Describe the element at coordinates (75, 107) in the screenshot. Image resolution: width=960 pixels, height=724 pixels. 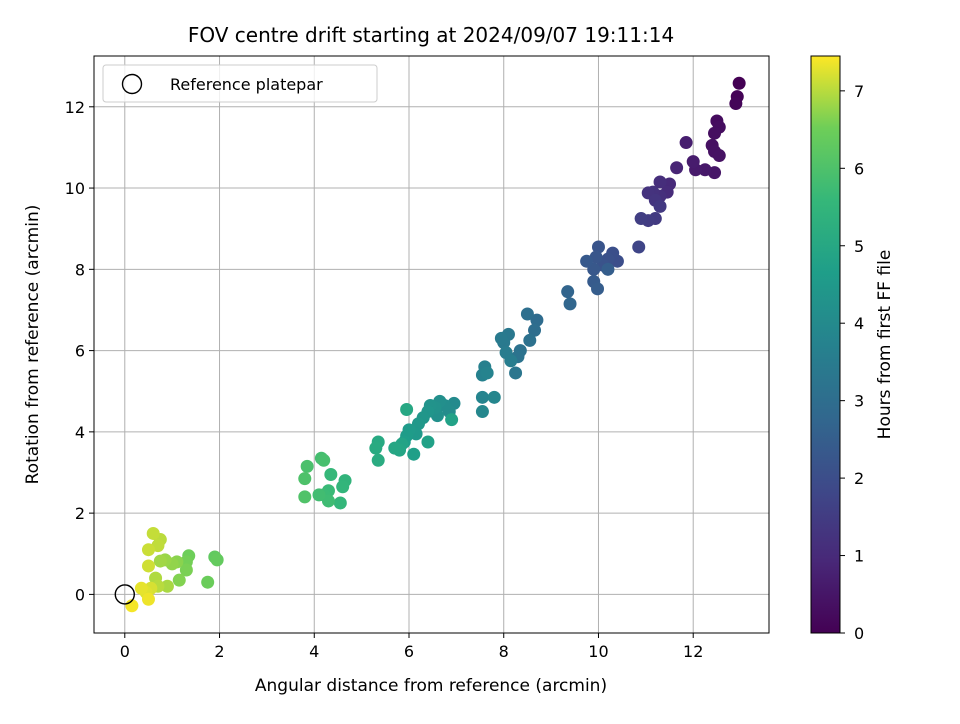
I see `y-tick-label: 12` at that location.